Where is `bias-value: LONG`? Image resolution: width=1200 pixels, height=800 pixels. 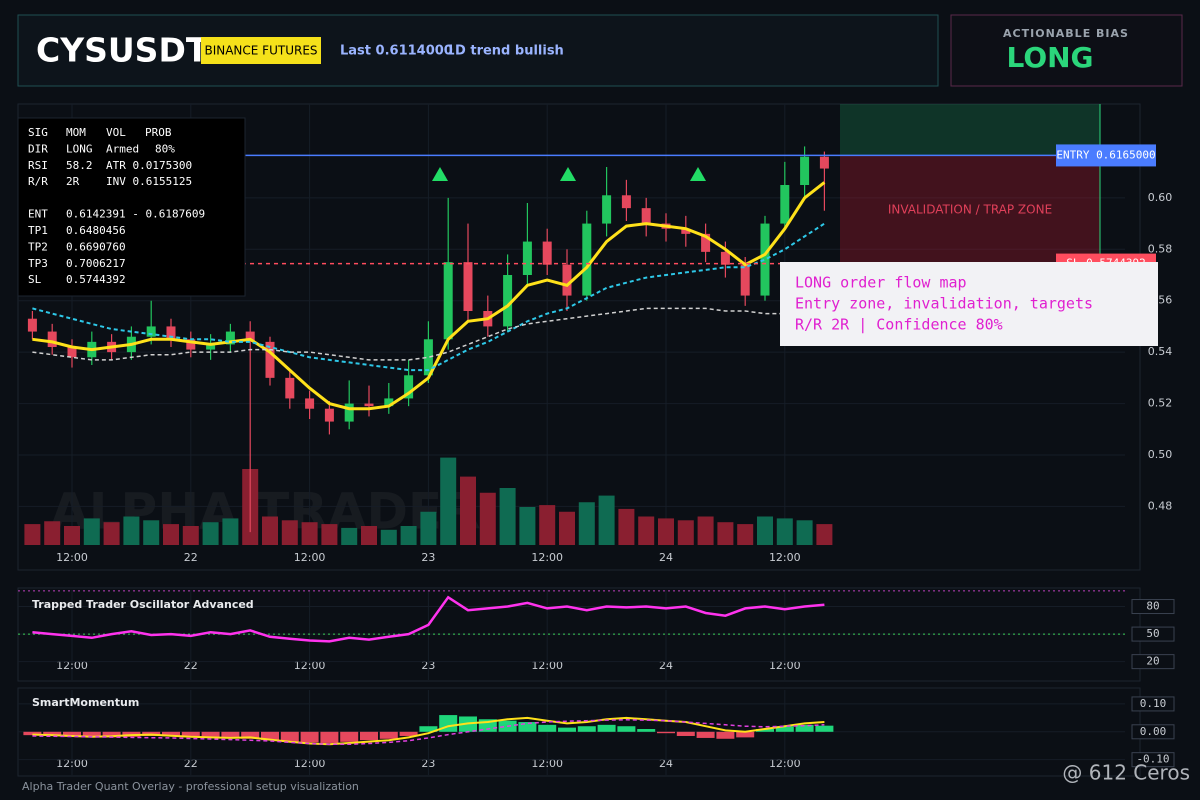
bias-value: LONG is located at coordinates (1049, 57).